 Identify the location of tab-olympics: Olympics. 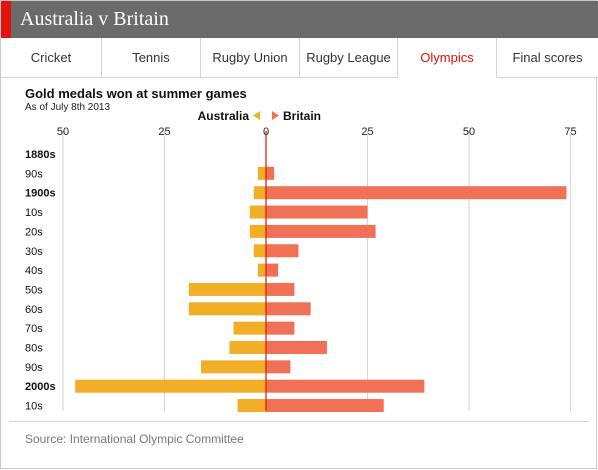
(447, 58).